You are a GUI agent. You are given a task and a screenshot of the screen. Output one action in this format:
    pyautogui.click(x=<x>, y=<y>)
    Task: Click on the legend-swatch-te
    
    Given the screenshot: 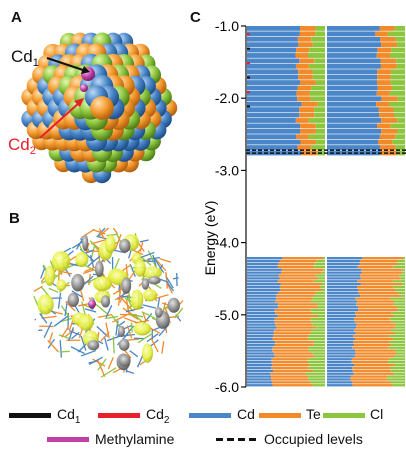 What is the action you would take?
    pyautogui.click(x=280, y=415)
    